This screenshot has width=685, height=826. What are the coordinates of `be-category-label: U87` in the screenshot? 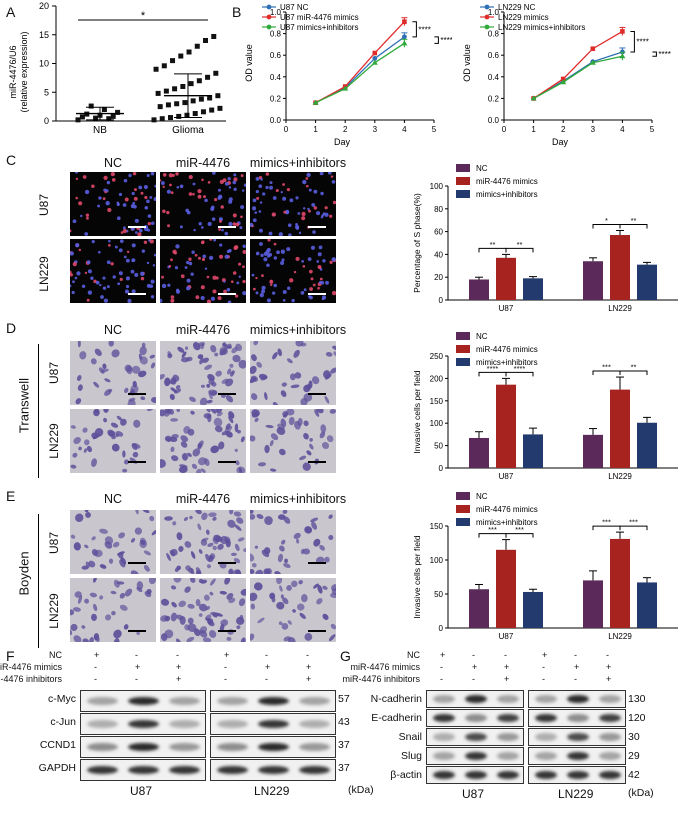 It's located at (506, 636).